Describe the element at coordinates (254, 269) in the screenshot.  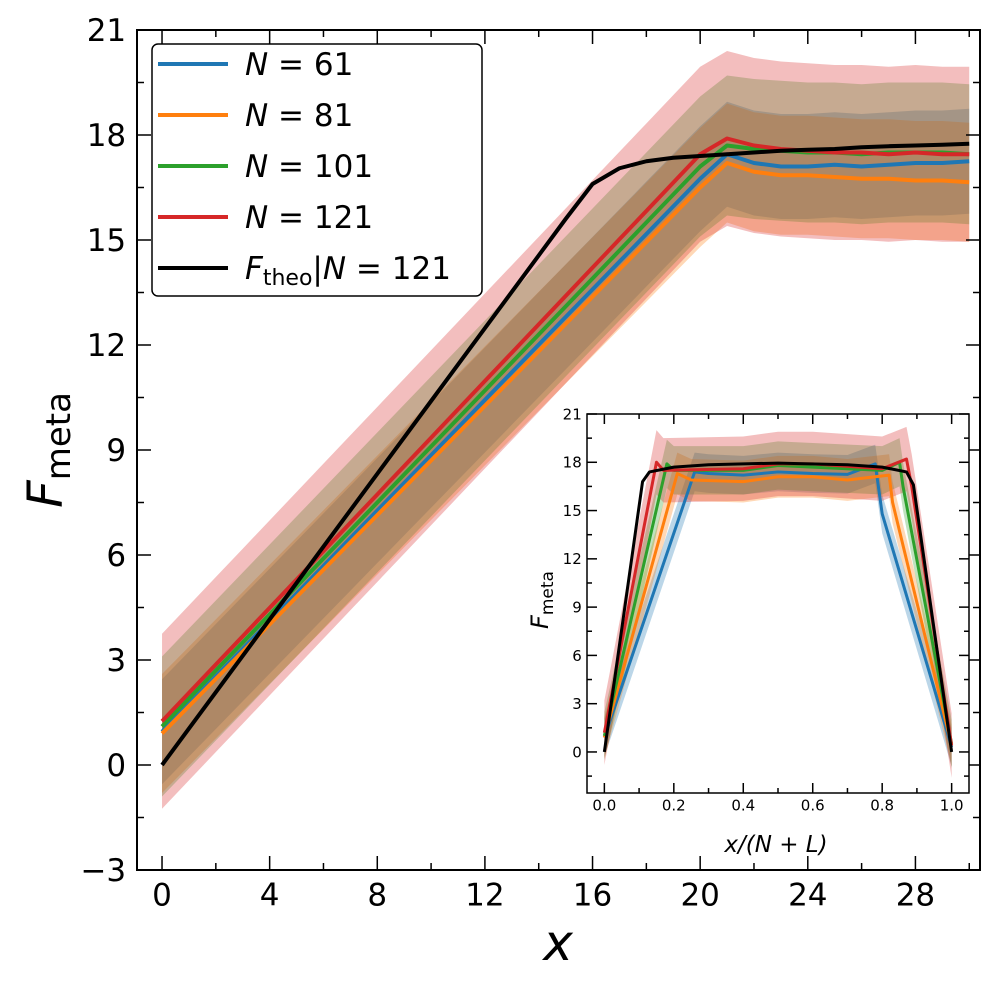
I see `legend-label-part: F` at that location.